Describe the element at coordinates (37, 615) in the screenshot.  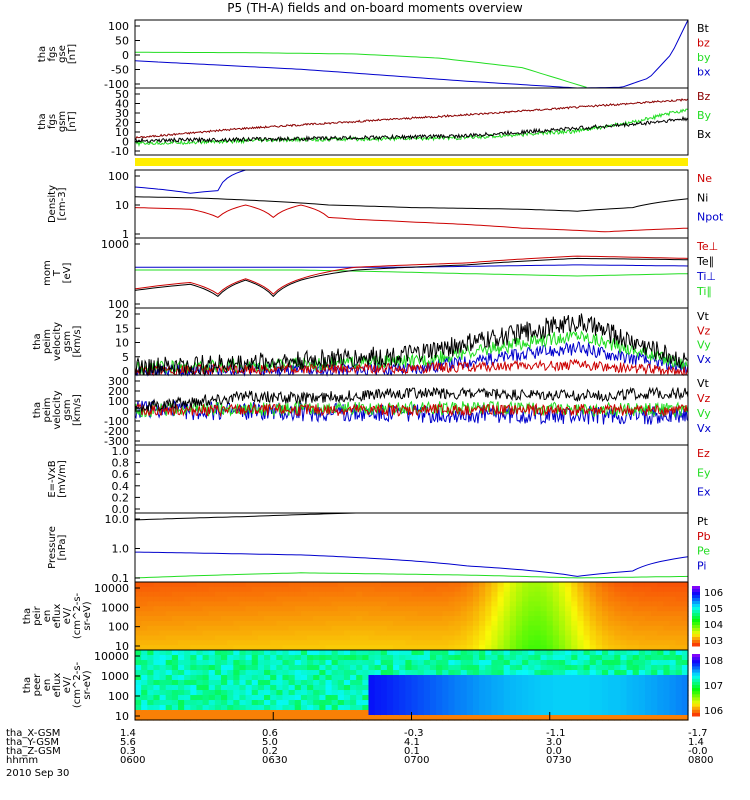
I see `y-axis-label: peir` at that location.